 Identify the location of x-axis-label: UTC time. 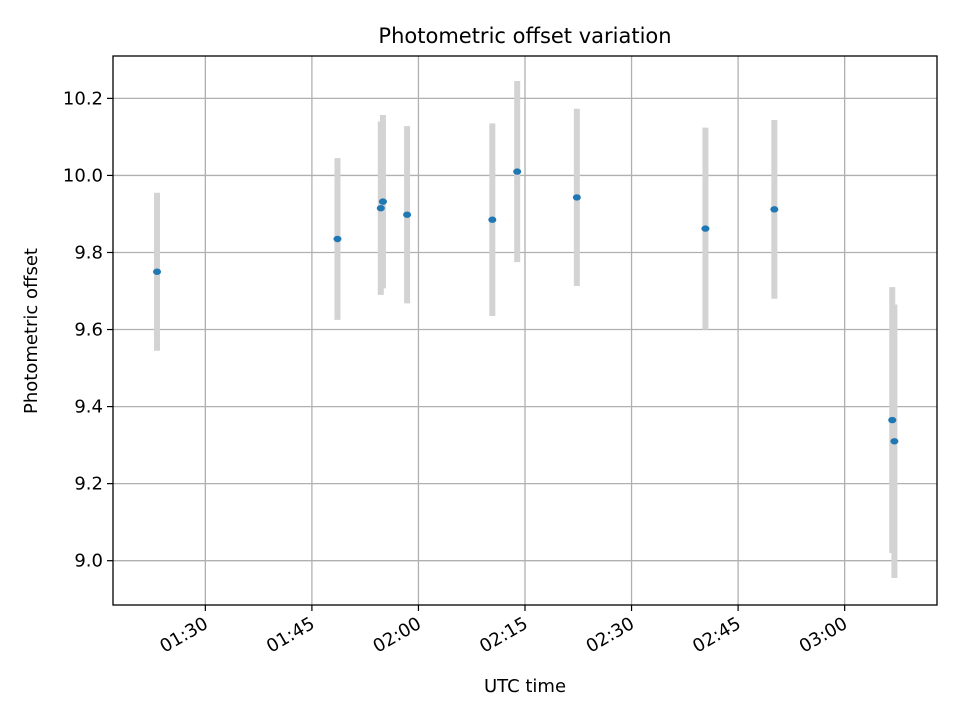
(525, 686).